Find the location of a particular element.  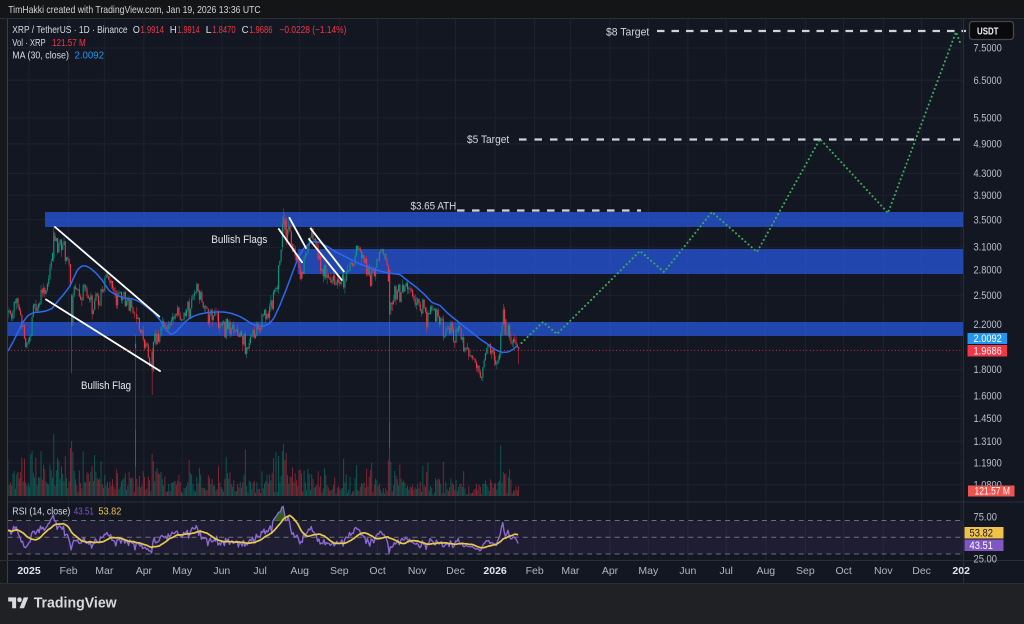

svg-text: Bullish Flags is located at coordinates (239, 240).